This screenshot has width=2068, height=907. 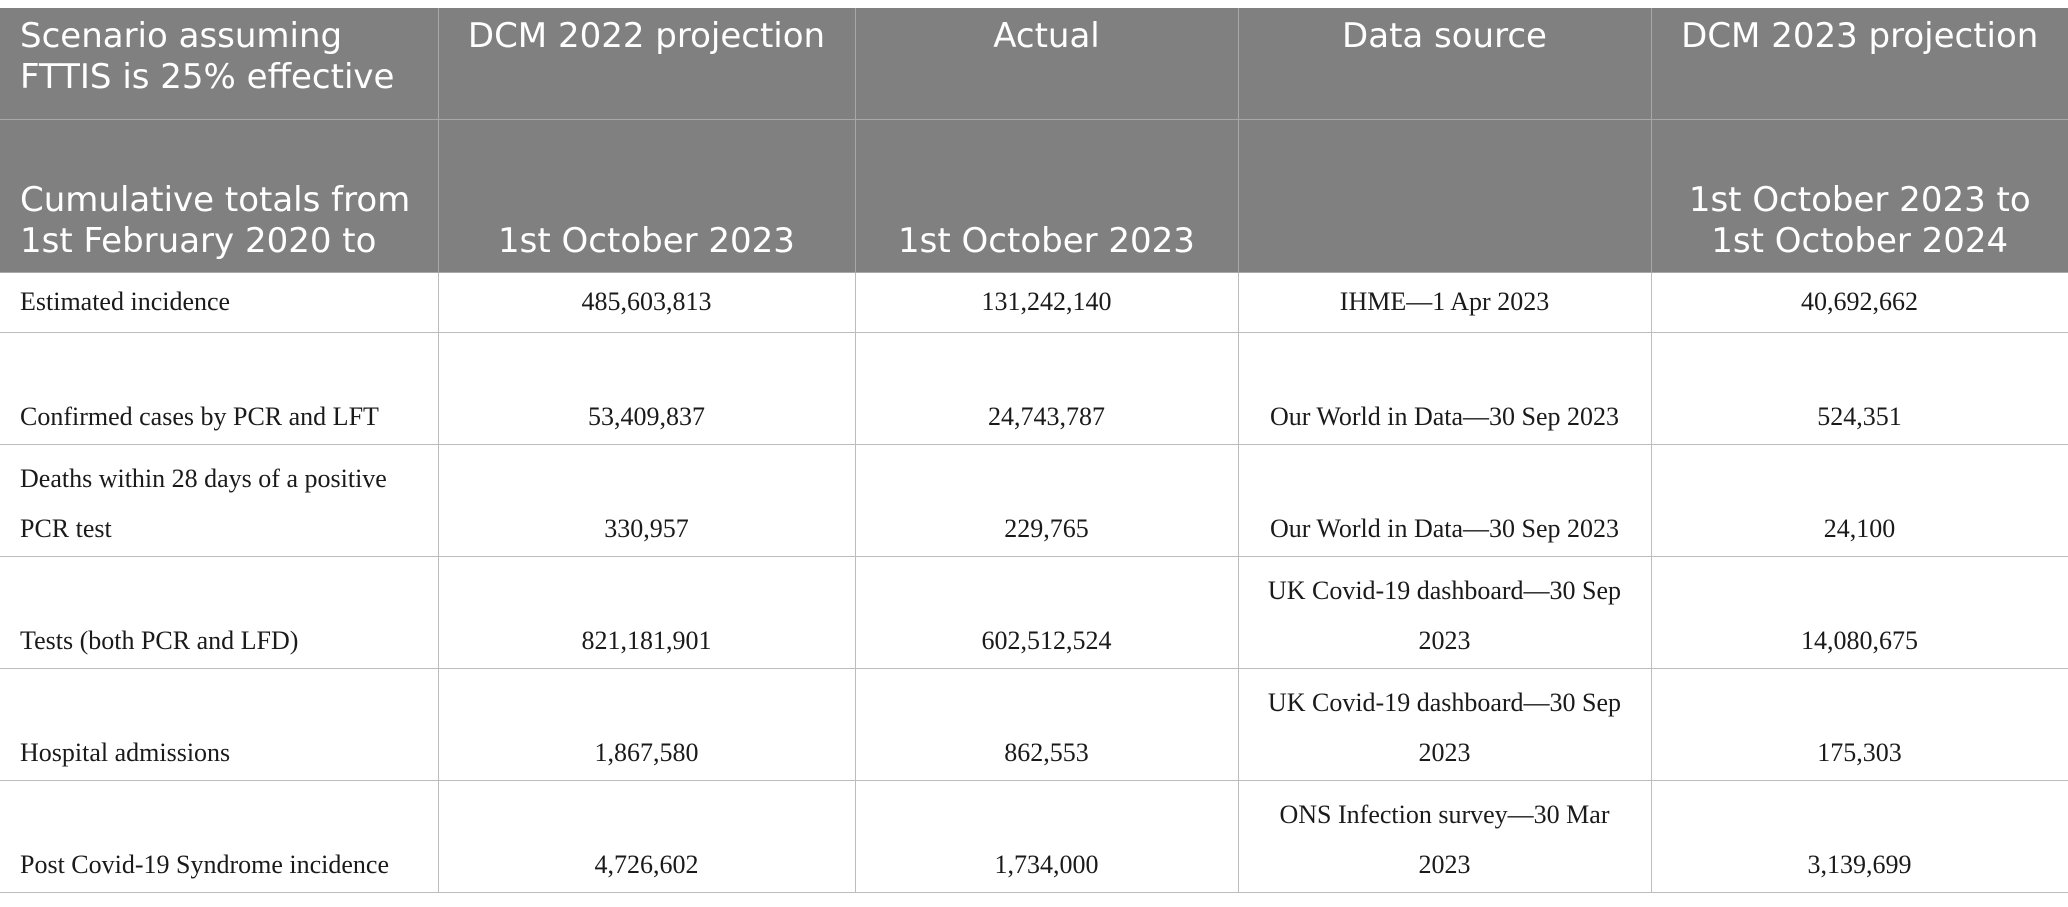 What do you see at coordinates (1445, 196) in the screenshot?
I see `header-data-source-period` at bounding box center [1445, 196].